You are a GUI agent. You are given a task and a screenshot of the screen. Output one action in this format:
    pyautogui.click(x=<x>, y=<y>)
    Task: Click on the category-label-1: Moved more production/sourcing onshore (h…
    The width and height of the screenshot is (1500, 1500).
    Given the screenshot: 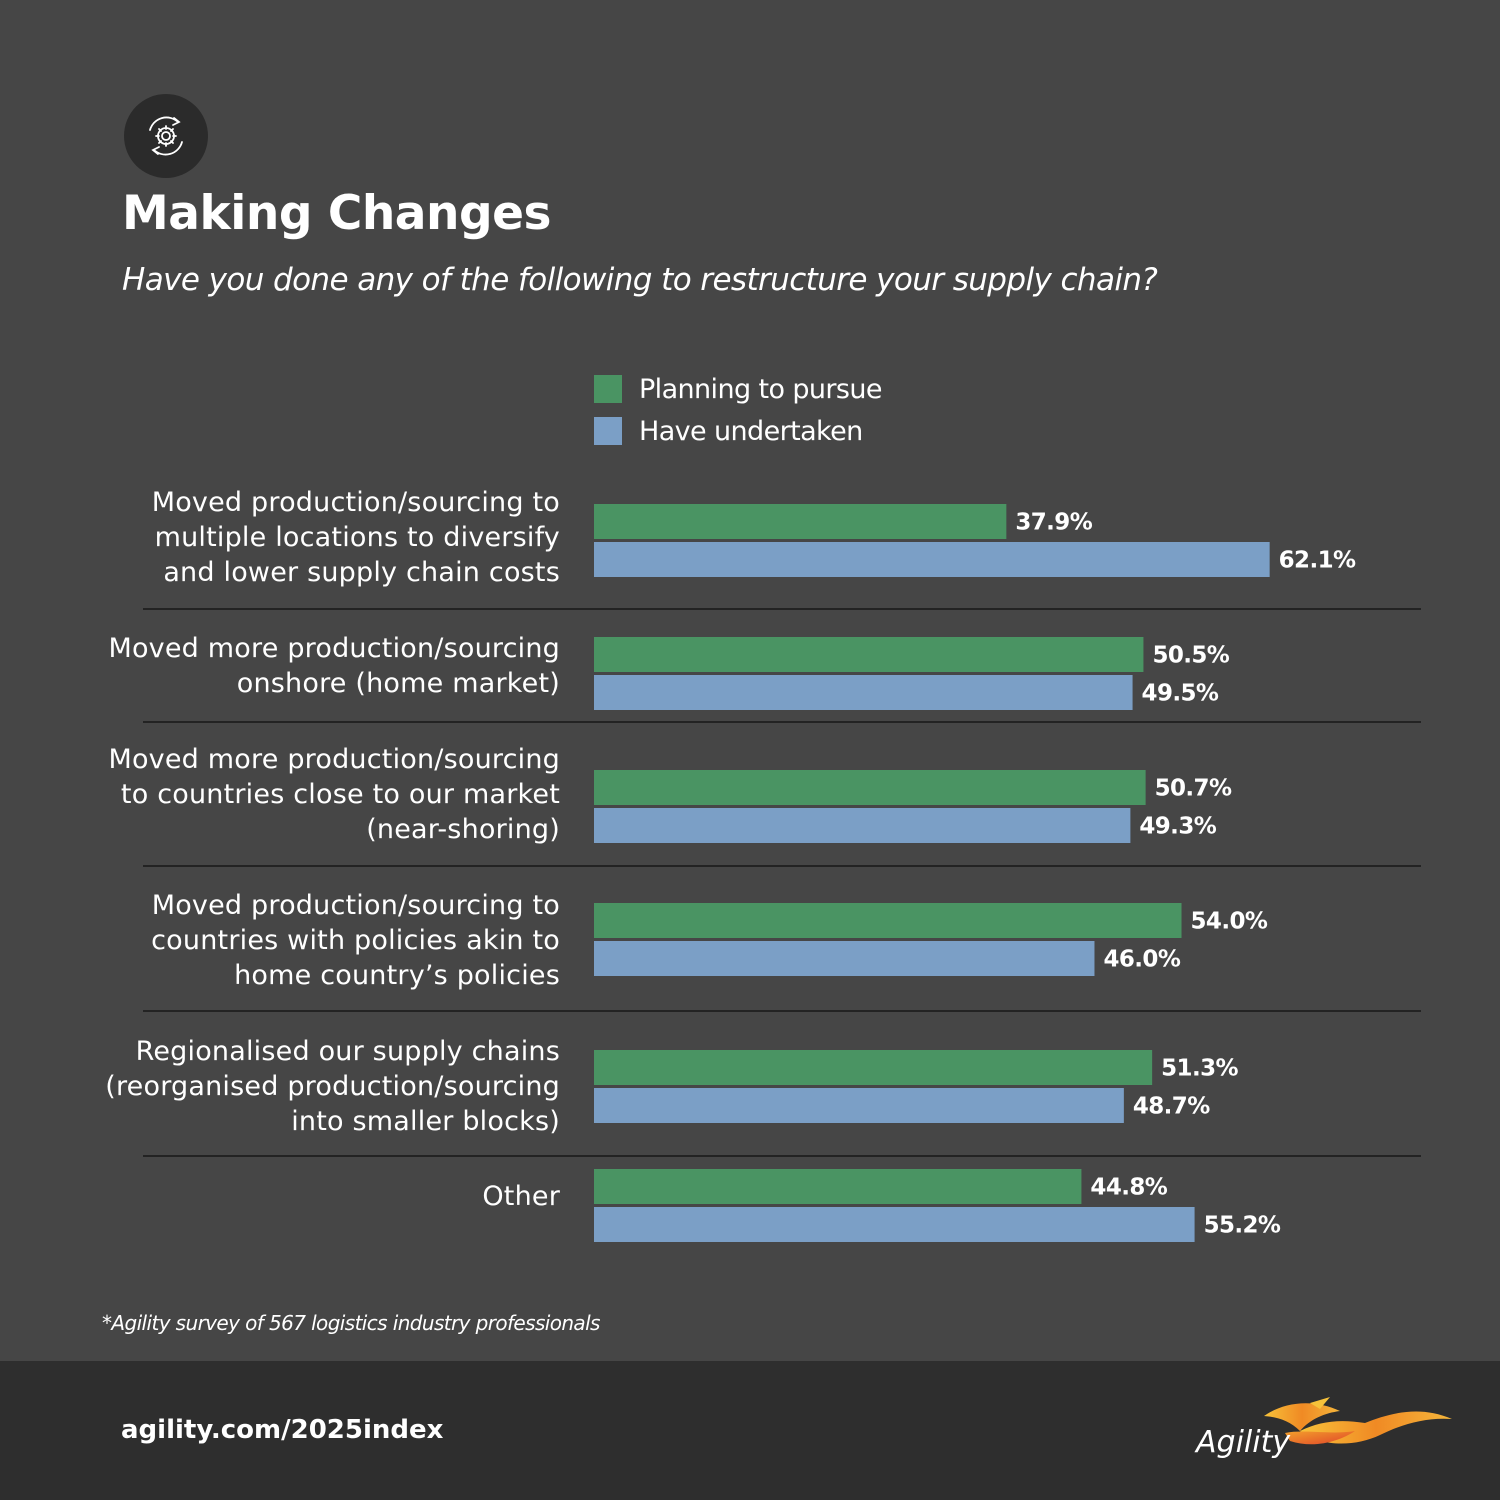 What is the action you would take?
    pyautogui.click(x=330, y=666)
    